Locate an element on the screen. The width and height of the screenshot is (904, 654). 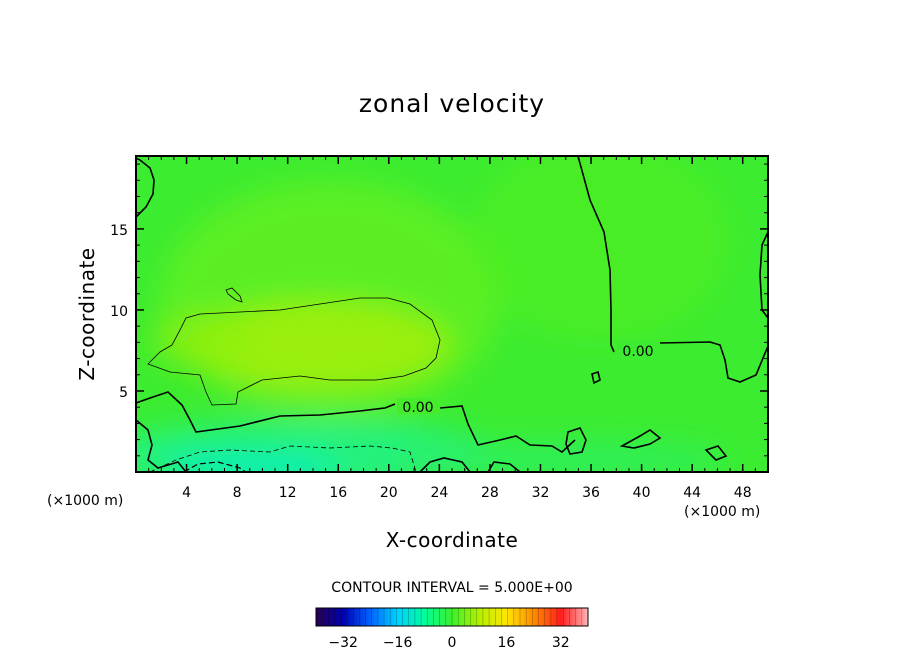
chart-title: zonal velocity is located at coordinates (452, 103).